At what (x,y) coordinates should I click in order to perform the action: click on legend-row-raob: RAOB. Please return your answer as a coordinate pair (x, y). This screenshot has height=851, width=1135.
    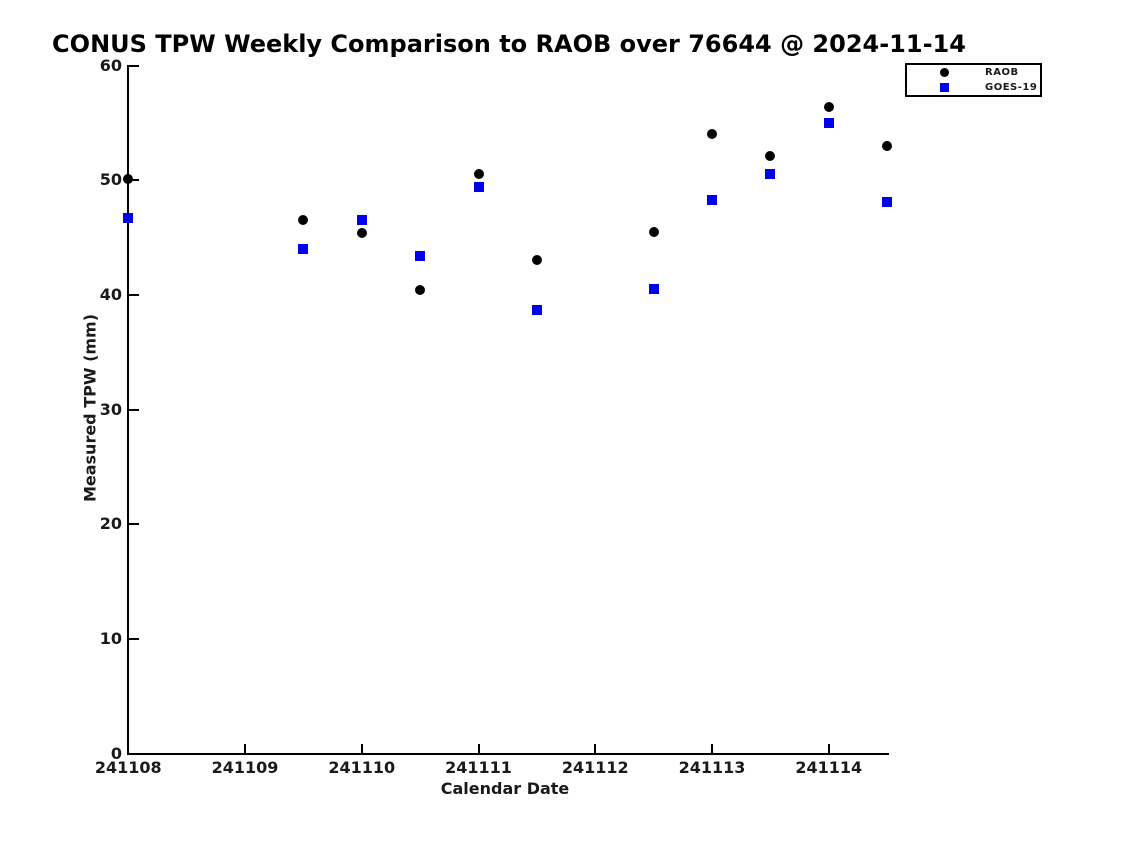
    Looking at the image, I should click on (973, 72).